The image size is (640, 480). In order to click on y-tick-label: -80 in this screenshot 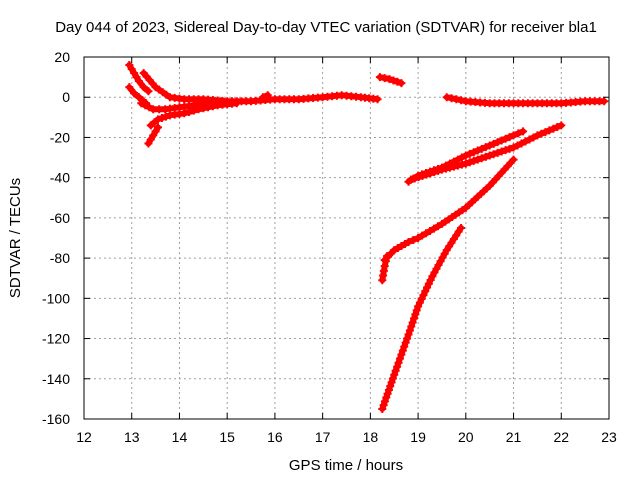, I will do `click(60, 258)`.